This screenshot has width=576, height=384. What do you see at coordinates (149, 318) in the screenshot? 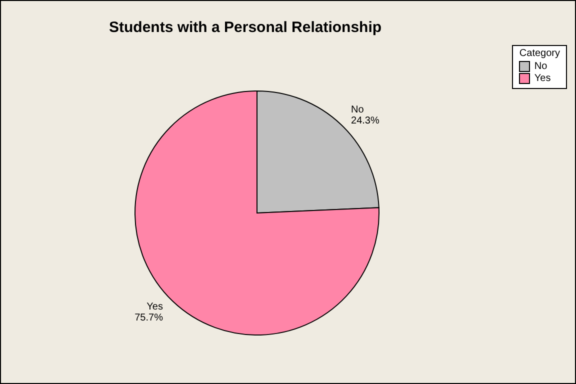
I see `data-label: 75.7%` at bounding box center [149, 318].